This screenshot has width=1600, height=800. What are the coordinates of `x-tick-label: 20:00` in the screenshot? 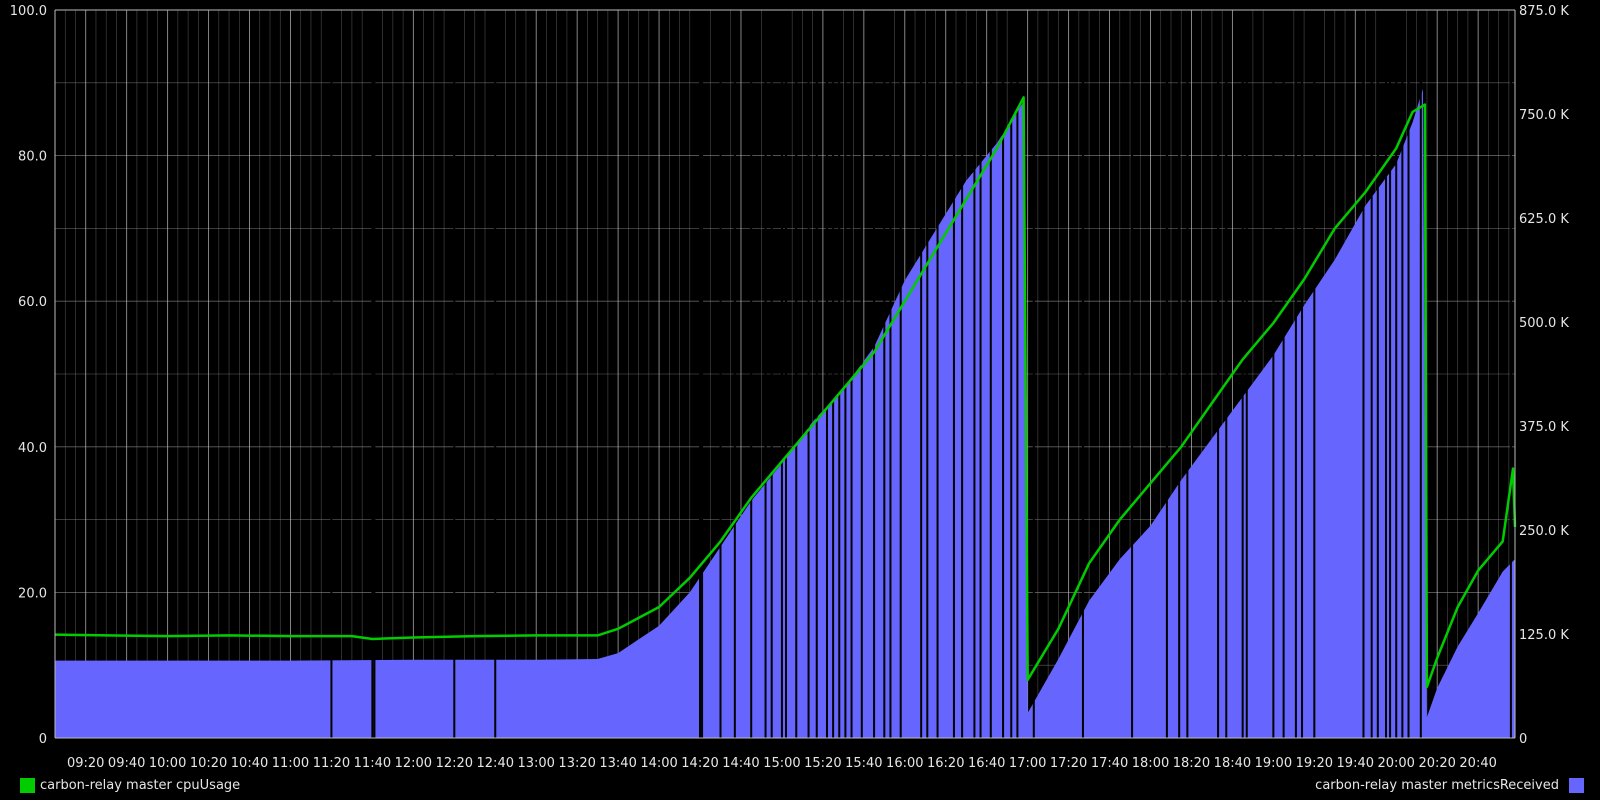 It's located at (1395, 763).